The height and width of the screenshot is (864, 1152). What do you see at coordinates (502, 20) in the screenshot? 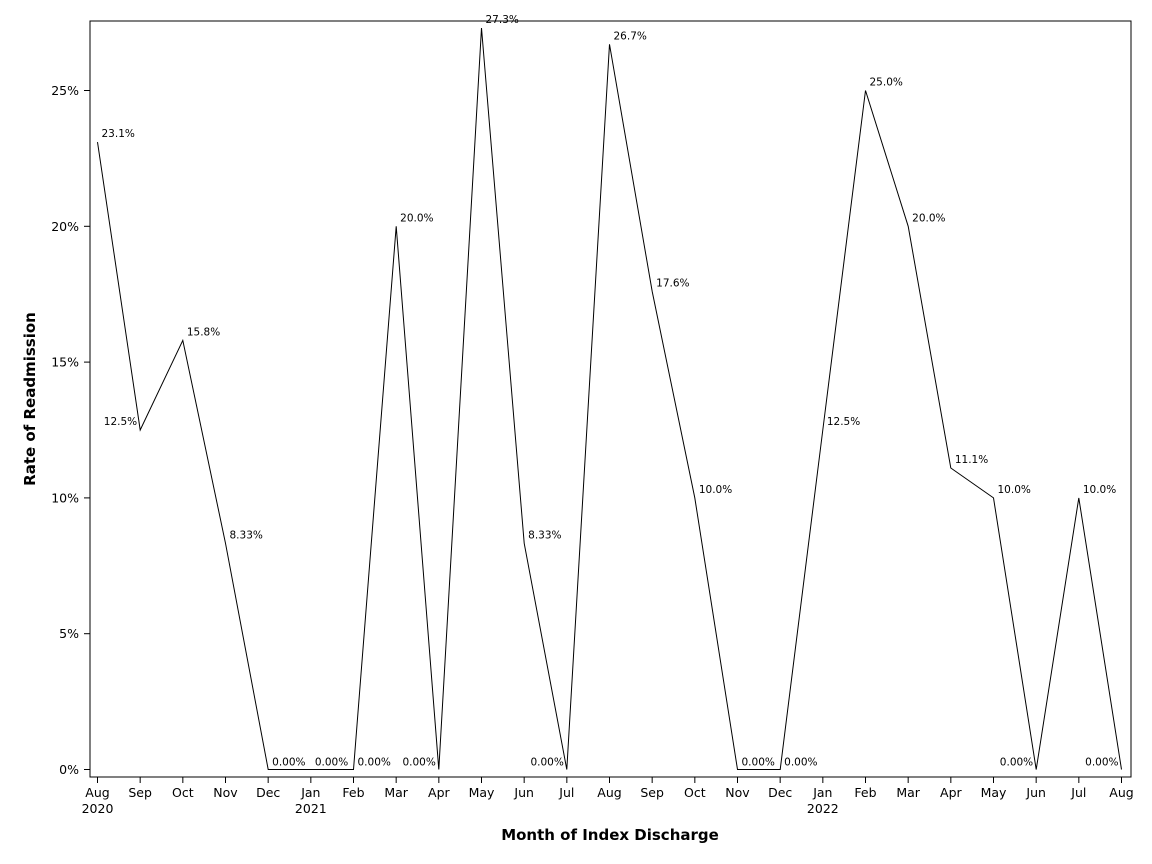
I see `data-label: 27.3%` at bounding box center [502, 20].